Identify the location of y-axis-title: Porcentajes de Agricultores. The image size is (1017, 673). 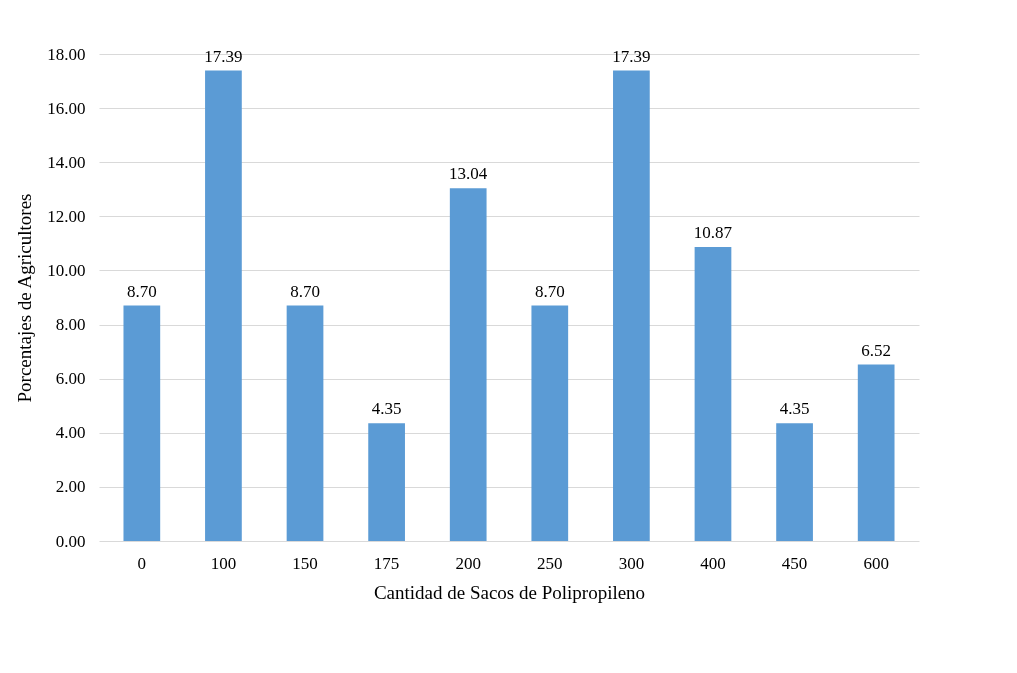
(25, 298).